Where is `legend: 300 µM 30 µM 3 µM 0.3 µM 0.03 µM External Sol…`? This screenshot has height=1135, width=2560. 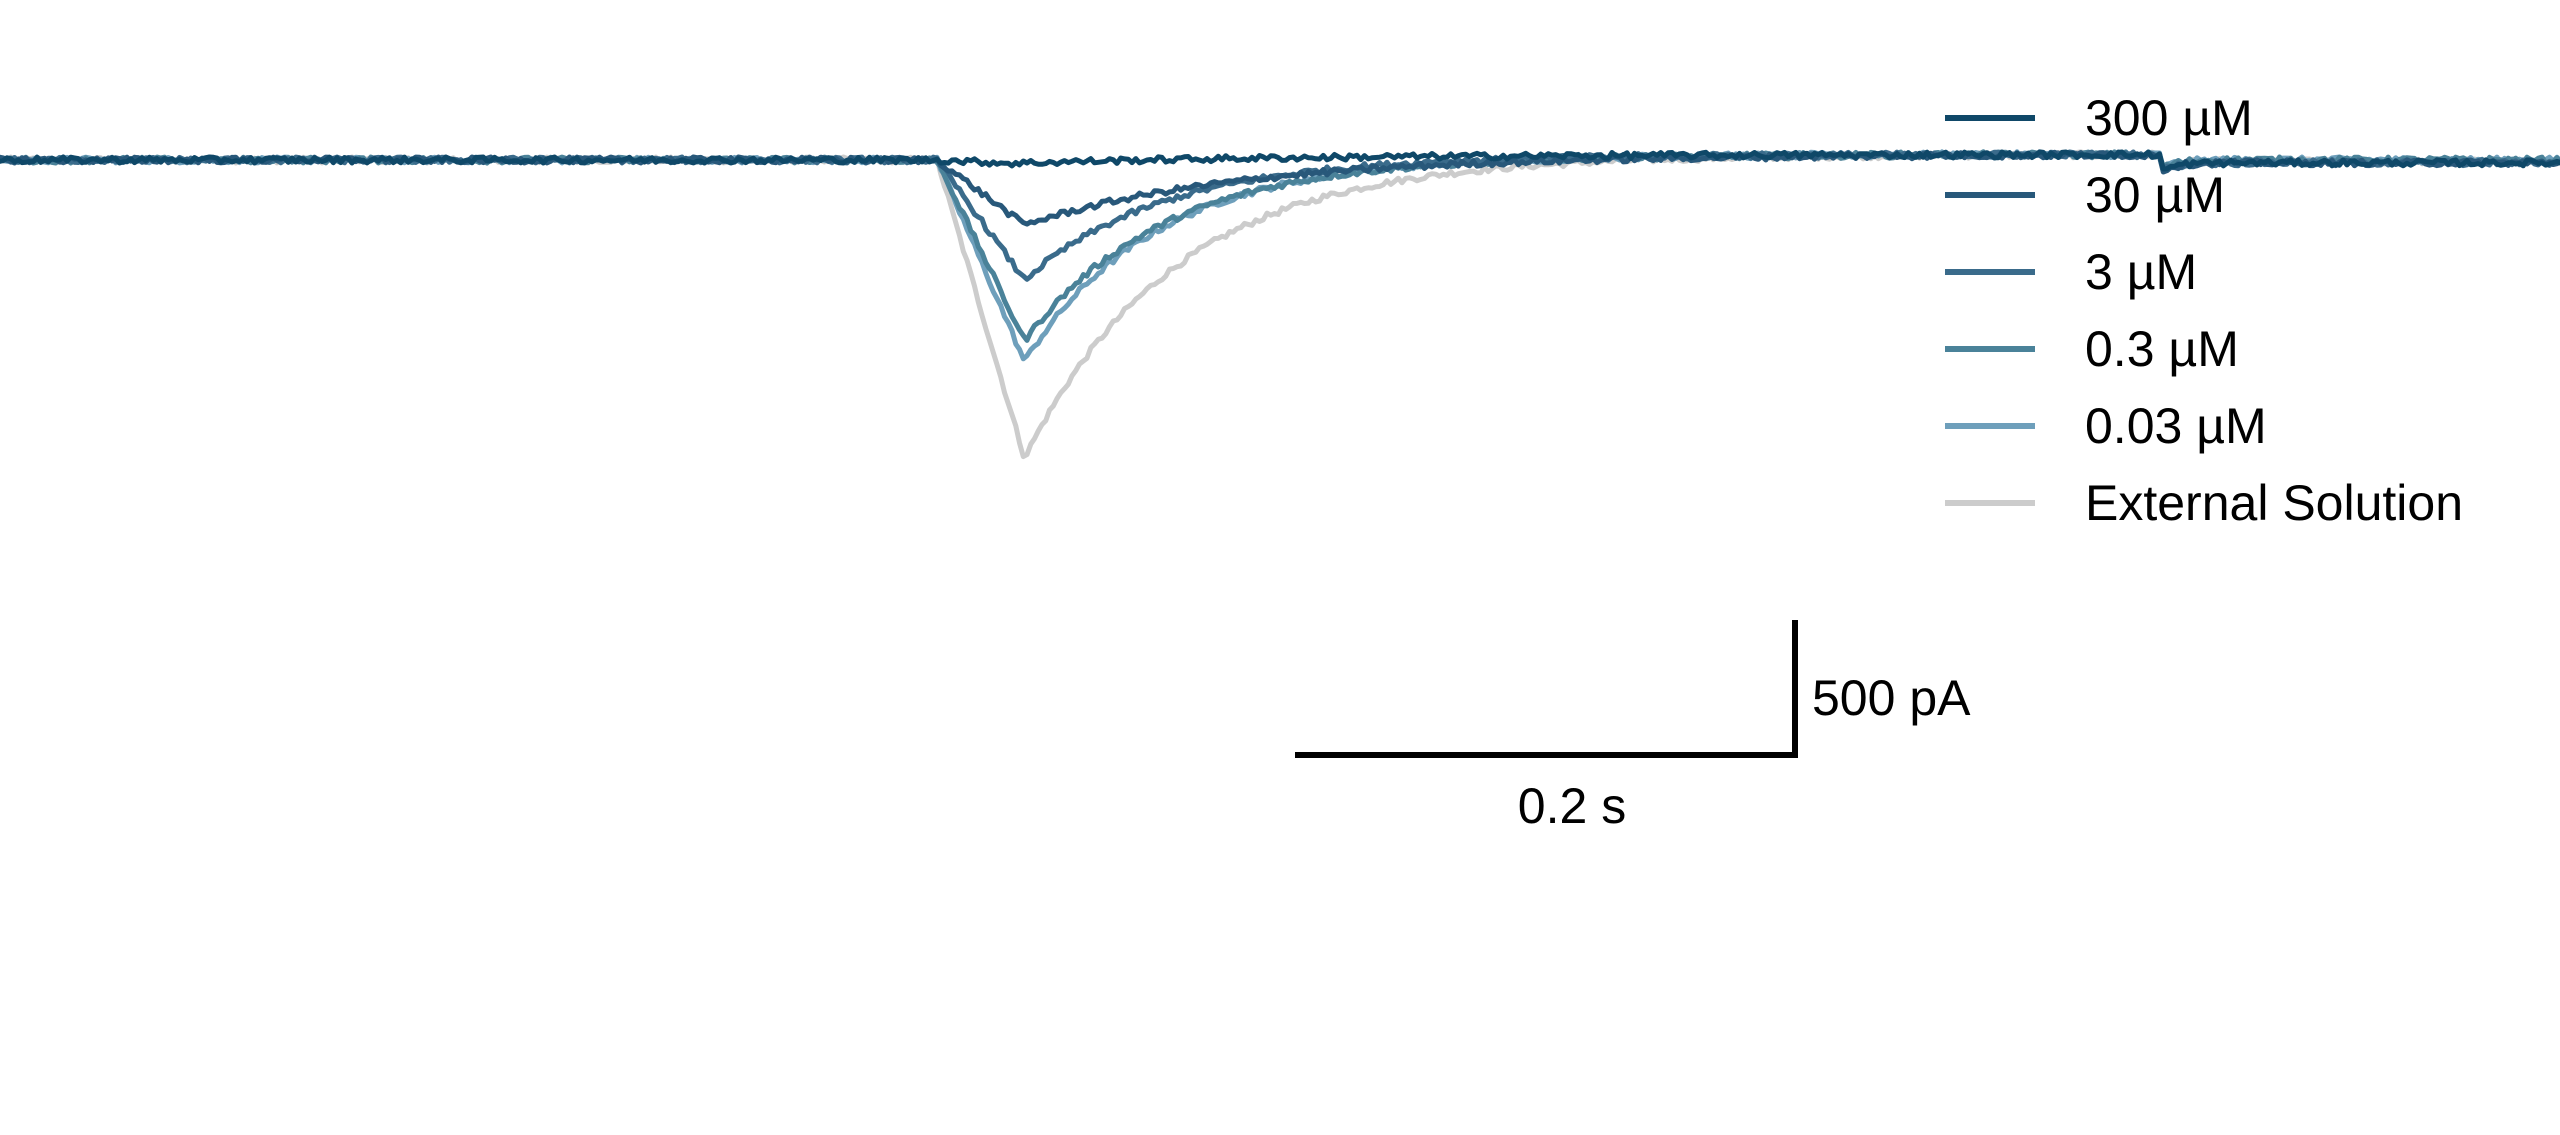 legend: 300 µM 30 µM 3 µM 0.3 µM 0.03 µM External Sol… is located at coordinates (2204, 310).